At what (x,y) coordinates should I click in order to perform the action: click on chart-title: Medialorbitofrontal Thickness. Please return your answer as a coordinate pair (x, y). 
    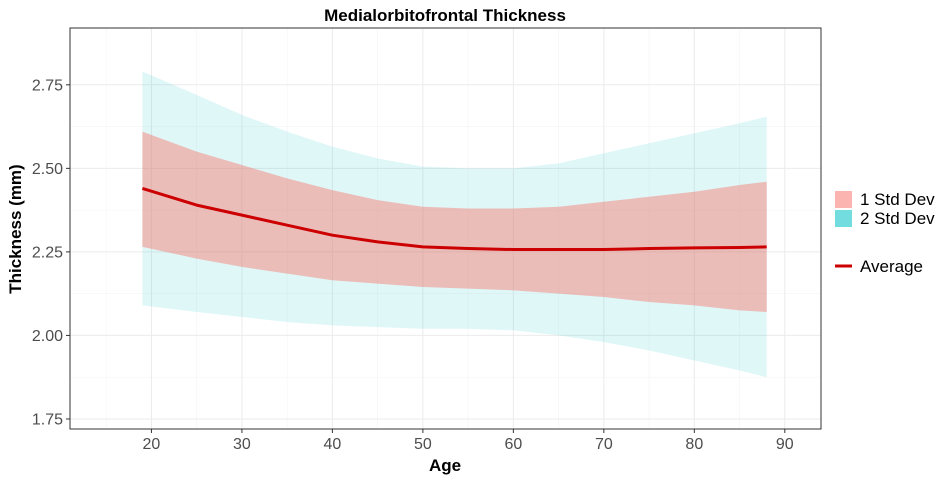
    Looking at the image, I should click on (445, 15).